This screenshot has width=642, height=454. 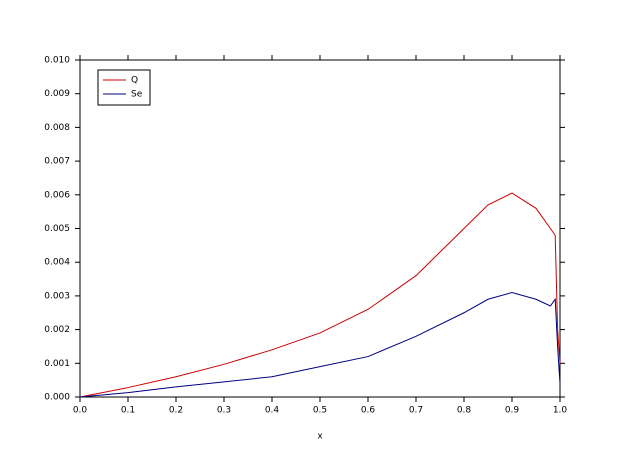 What do you see at coordinates (134, 81) in the screenshot?
I see `legend-label: Q` at bounding box center [134, 81].